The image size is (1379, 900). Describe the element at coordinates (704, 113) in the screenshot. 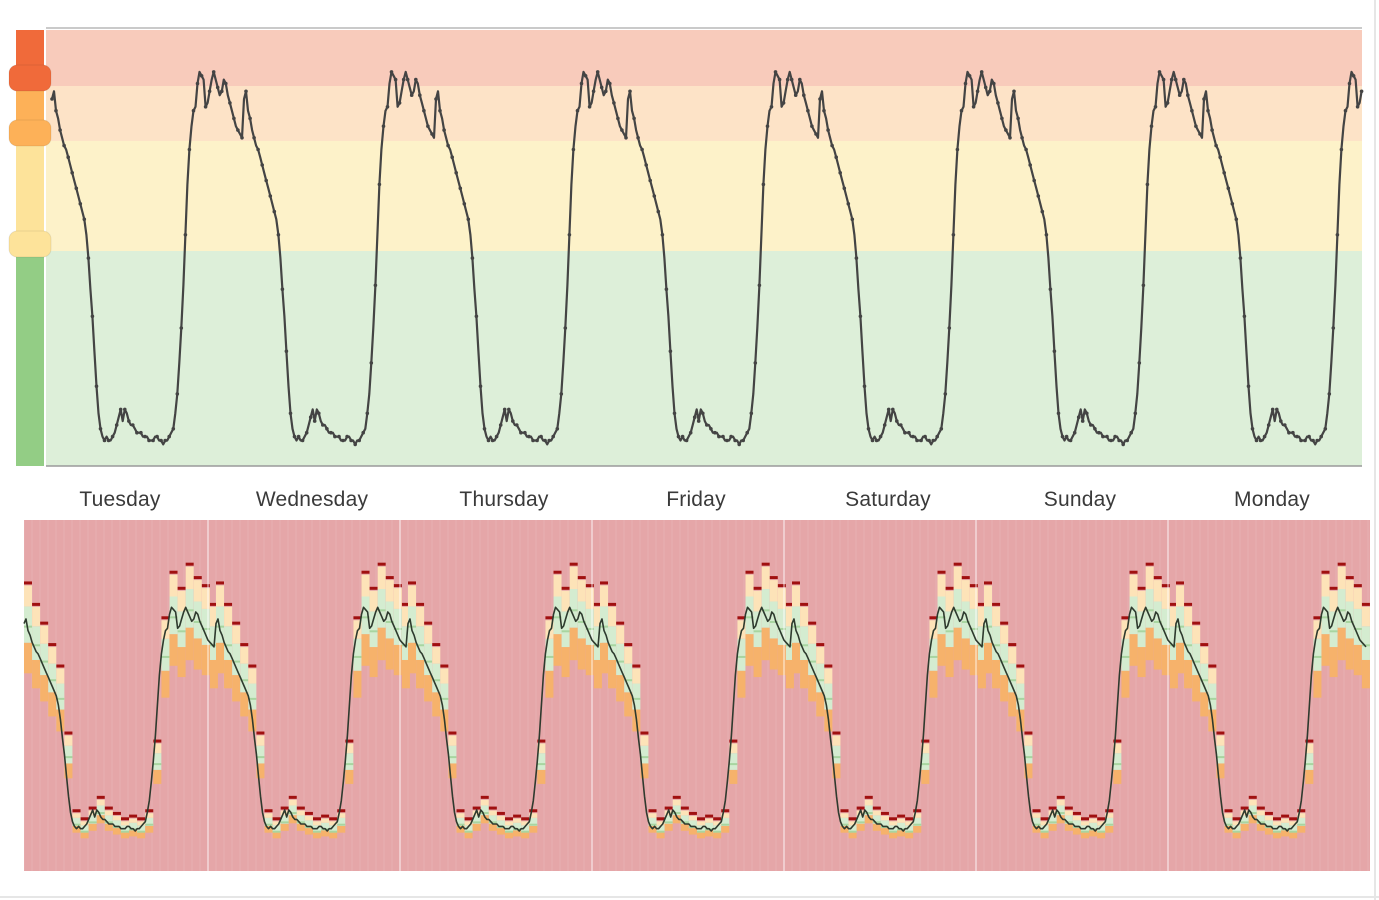

I see `threshold-band-high` at that location.